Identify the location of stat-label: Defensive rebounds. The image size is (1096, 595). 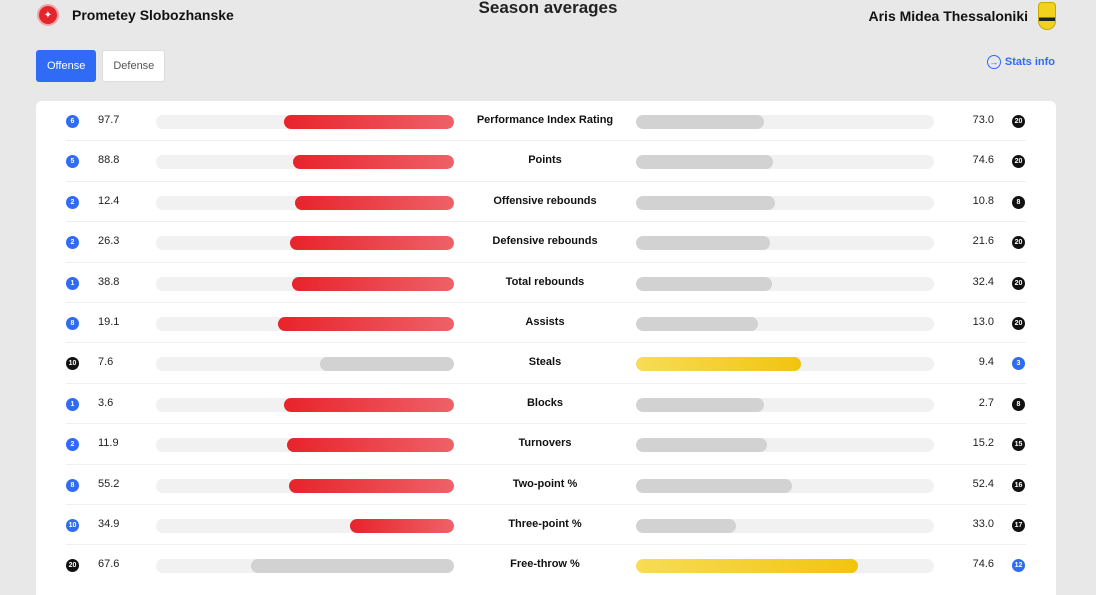
(545, 241).